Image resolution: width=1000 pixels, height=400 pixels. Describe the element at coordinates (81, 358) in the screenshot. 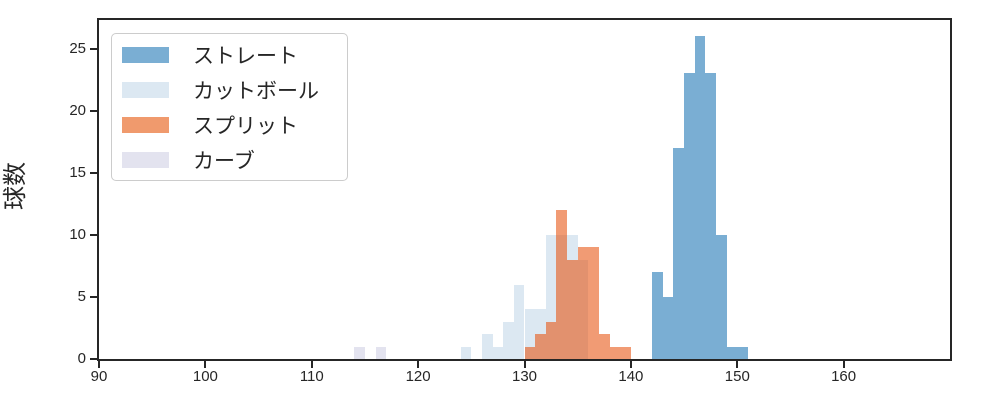

I see `y-tick-label: 0` at that location.